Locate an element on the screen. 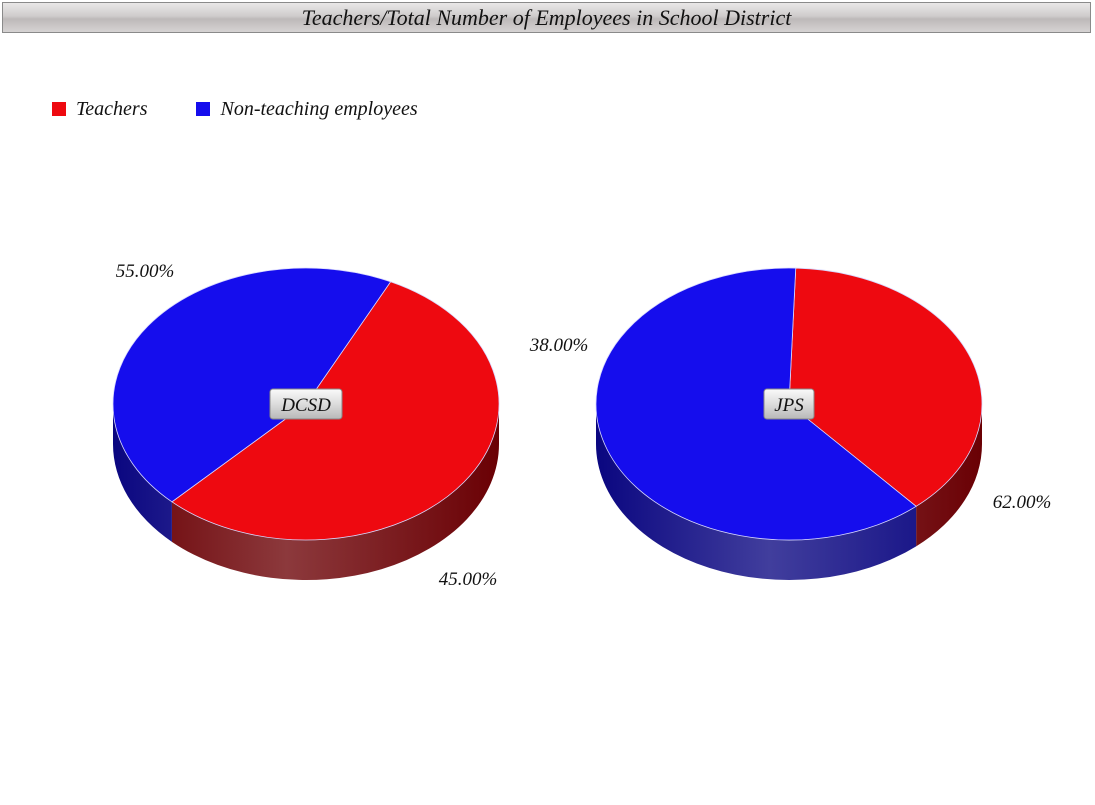  legend-item-non-teaching: Non-teaching employees is located at coordinates (307, 109).